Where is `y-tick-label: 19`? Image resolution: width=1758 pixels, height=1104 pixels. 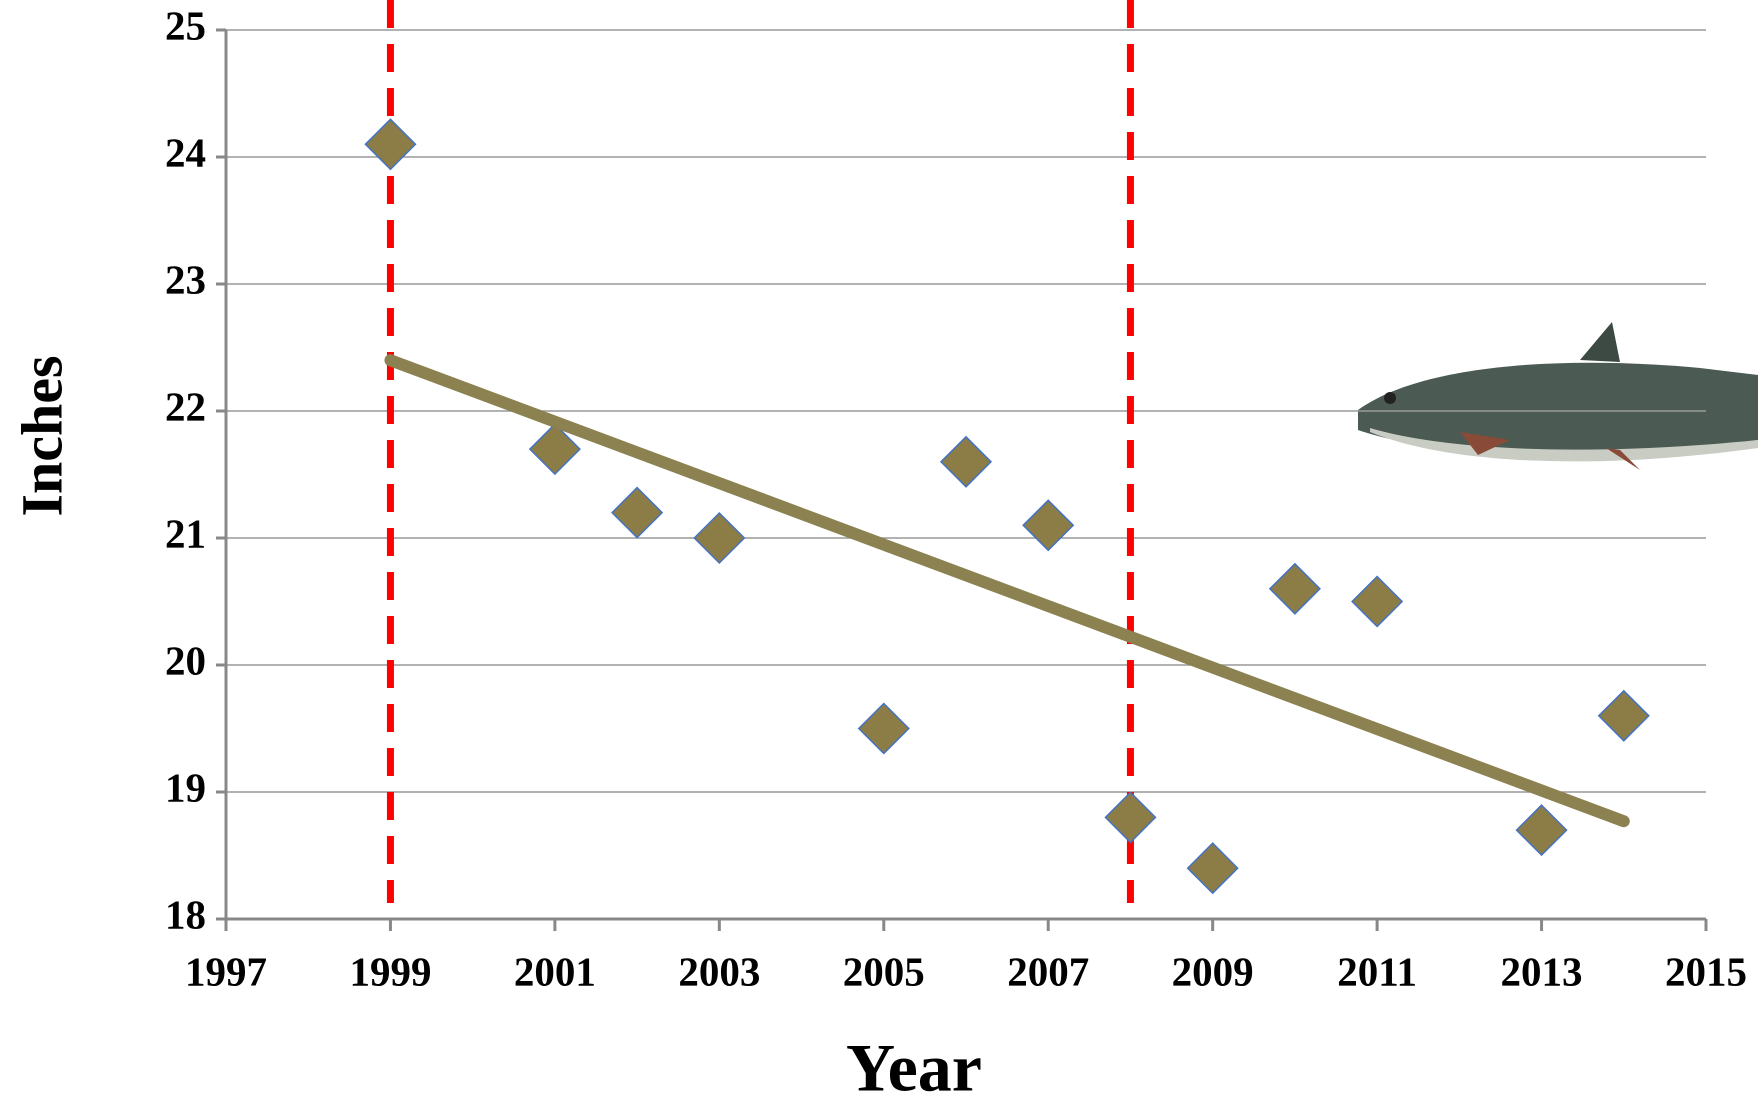 y-tick-label: 19 is located at coordinates (185, 787).